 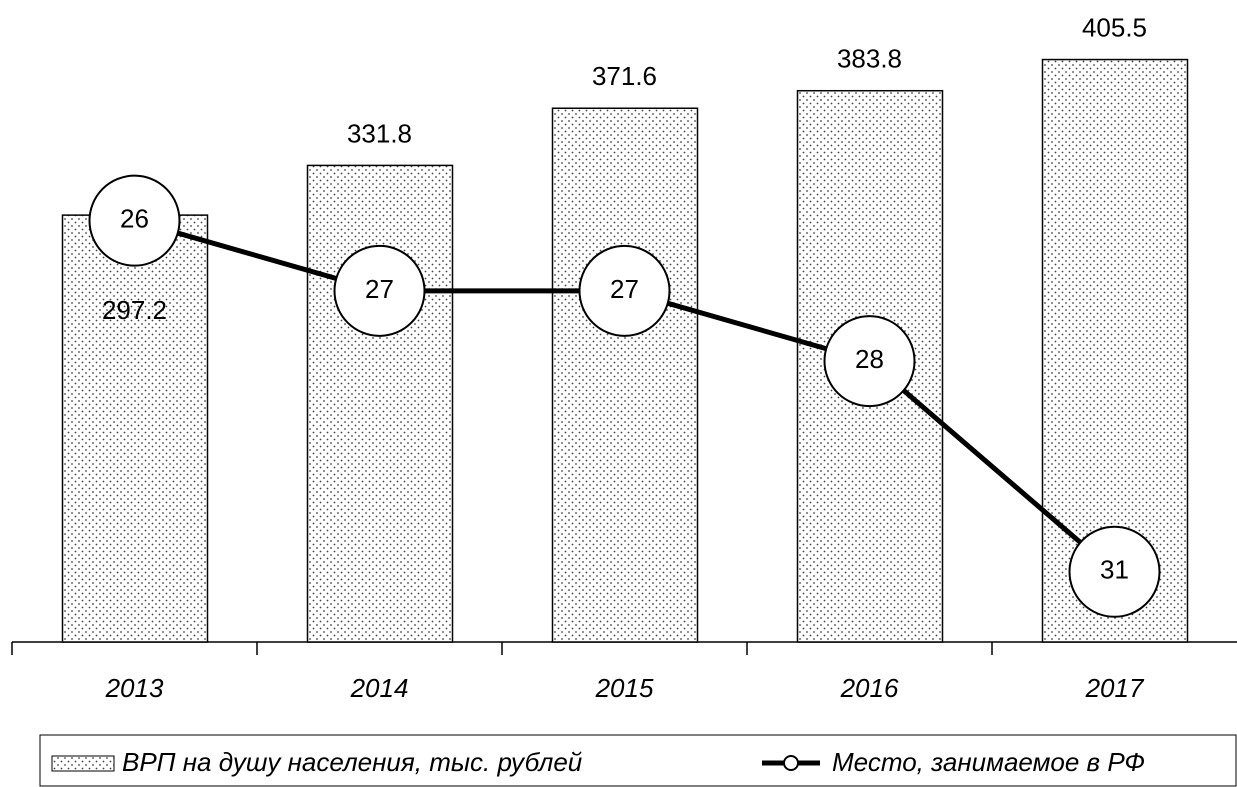 What do you see at coordinates (83, 763) in the screenshot?
I see `legend-swatch` at bounding box center [83, 763].